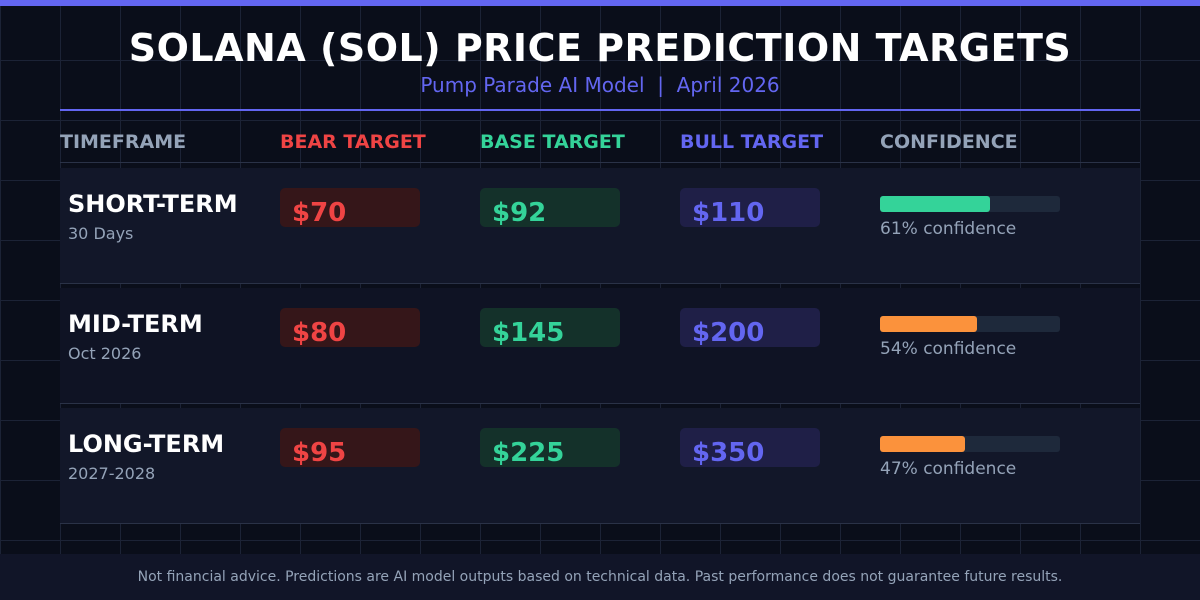 The height and width of the screenshot is (600, 1200). I want to click on confidence-text: 61% confidence, so click(948, 229).